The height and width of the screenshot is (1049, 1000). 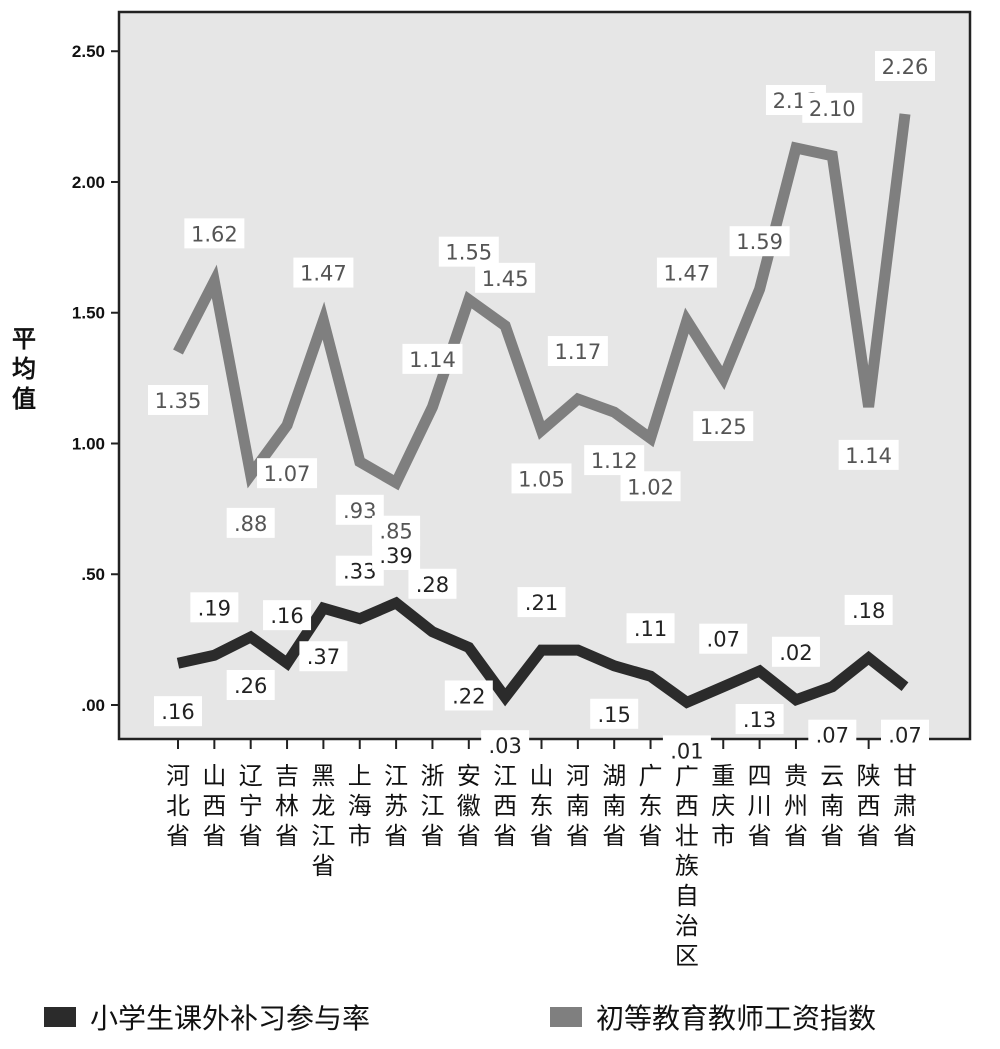 I want to click on legend-swatch, so click(x=566, y=1017).